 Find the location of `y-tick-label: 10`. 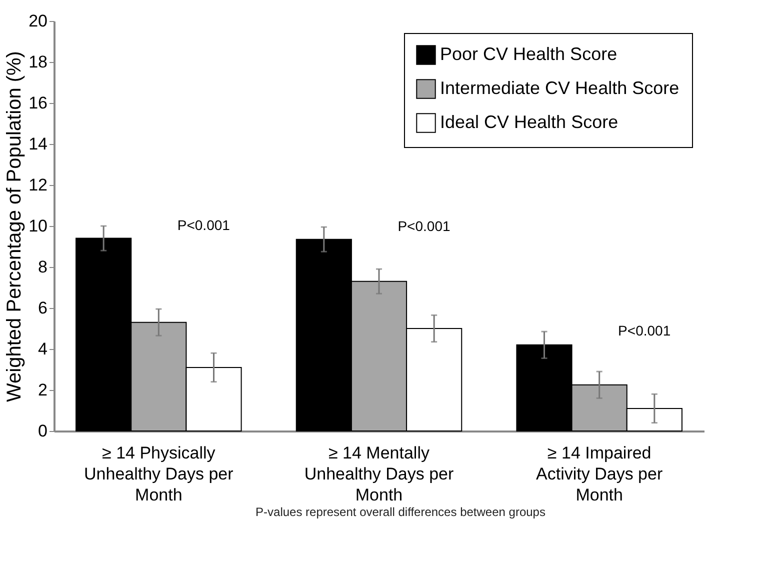

y-tick-label: 10 is located at coordinates (38, 226).